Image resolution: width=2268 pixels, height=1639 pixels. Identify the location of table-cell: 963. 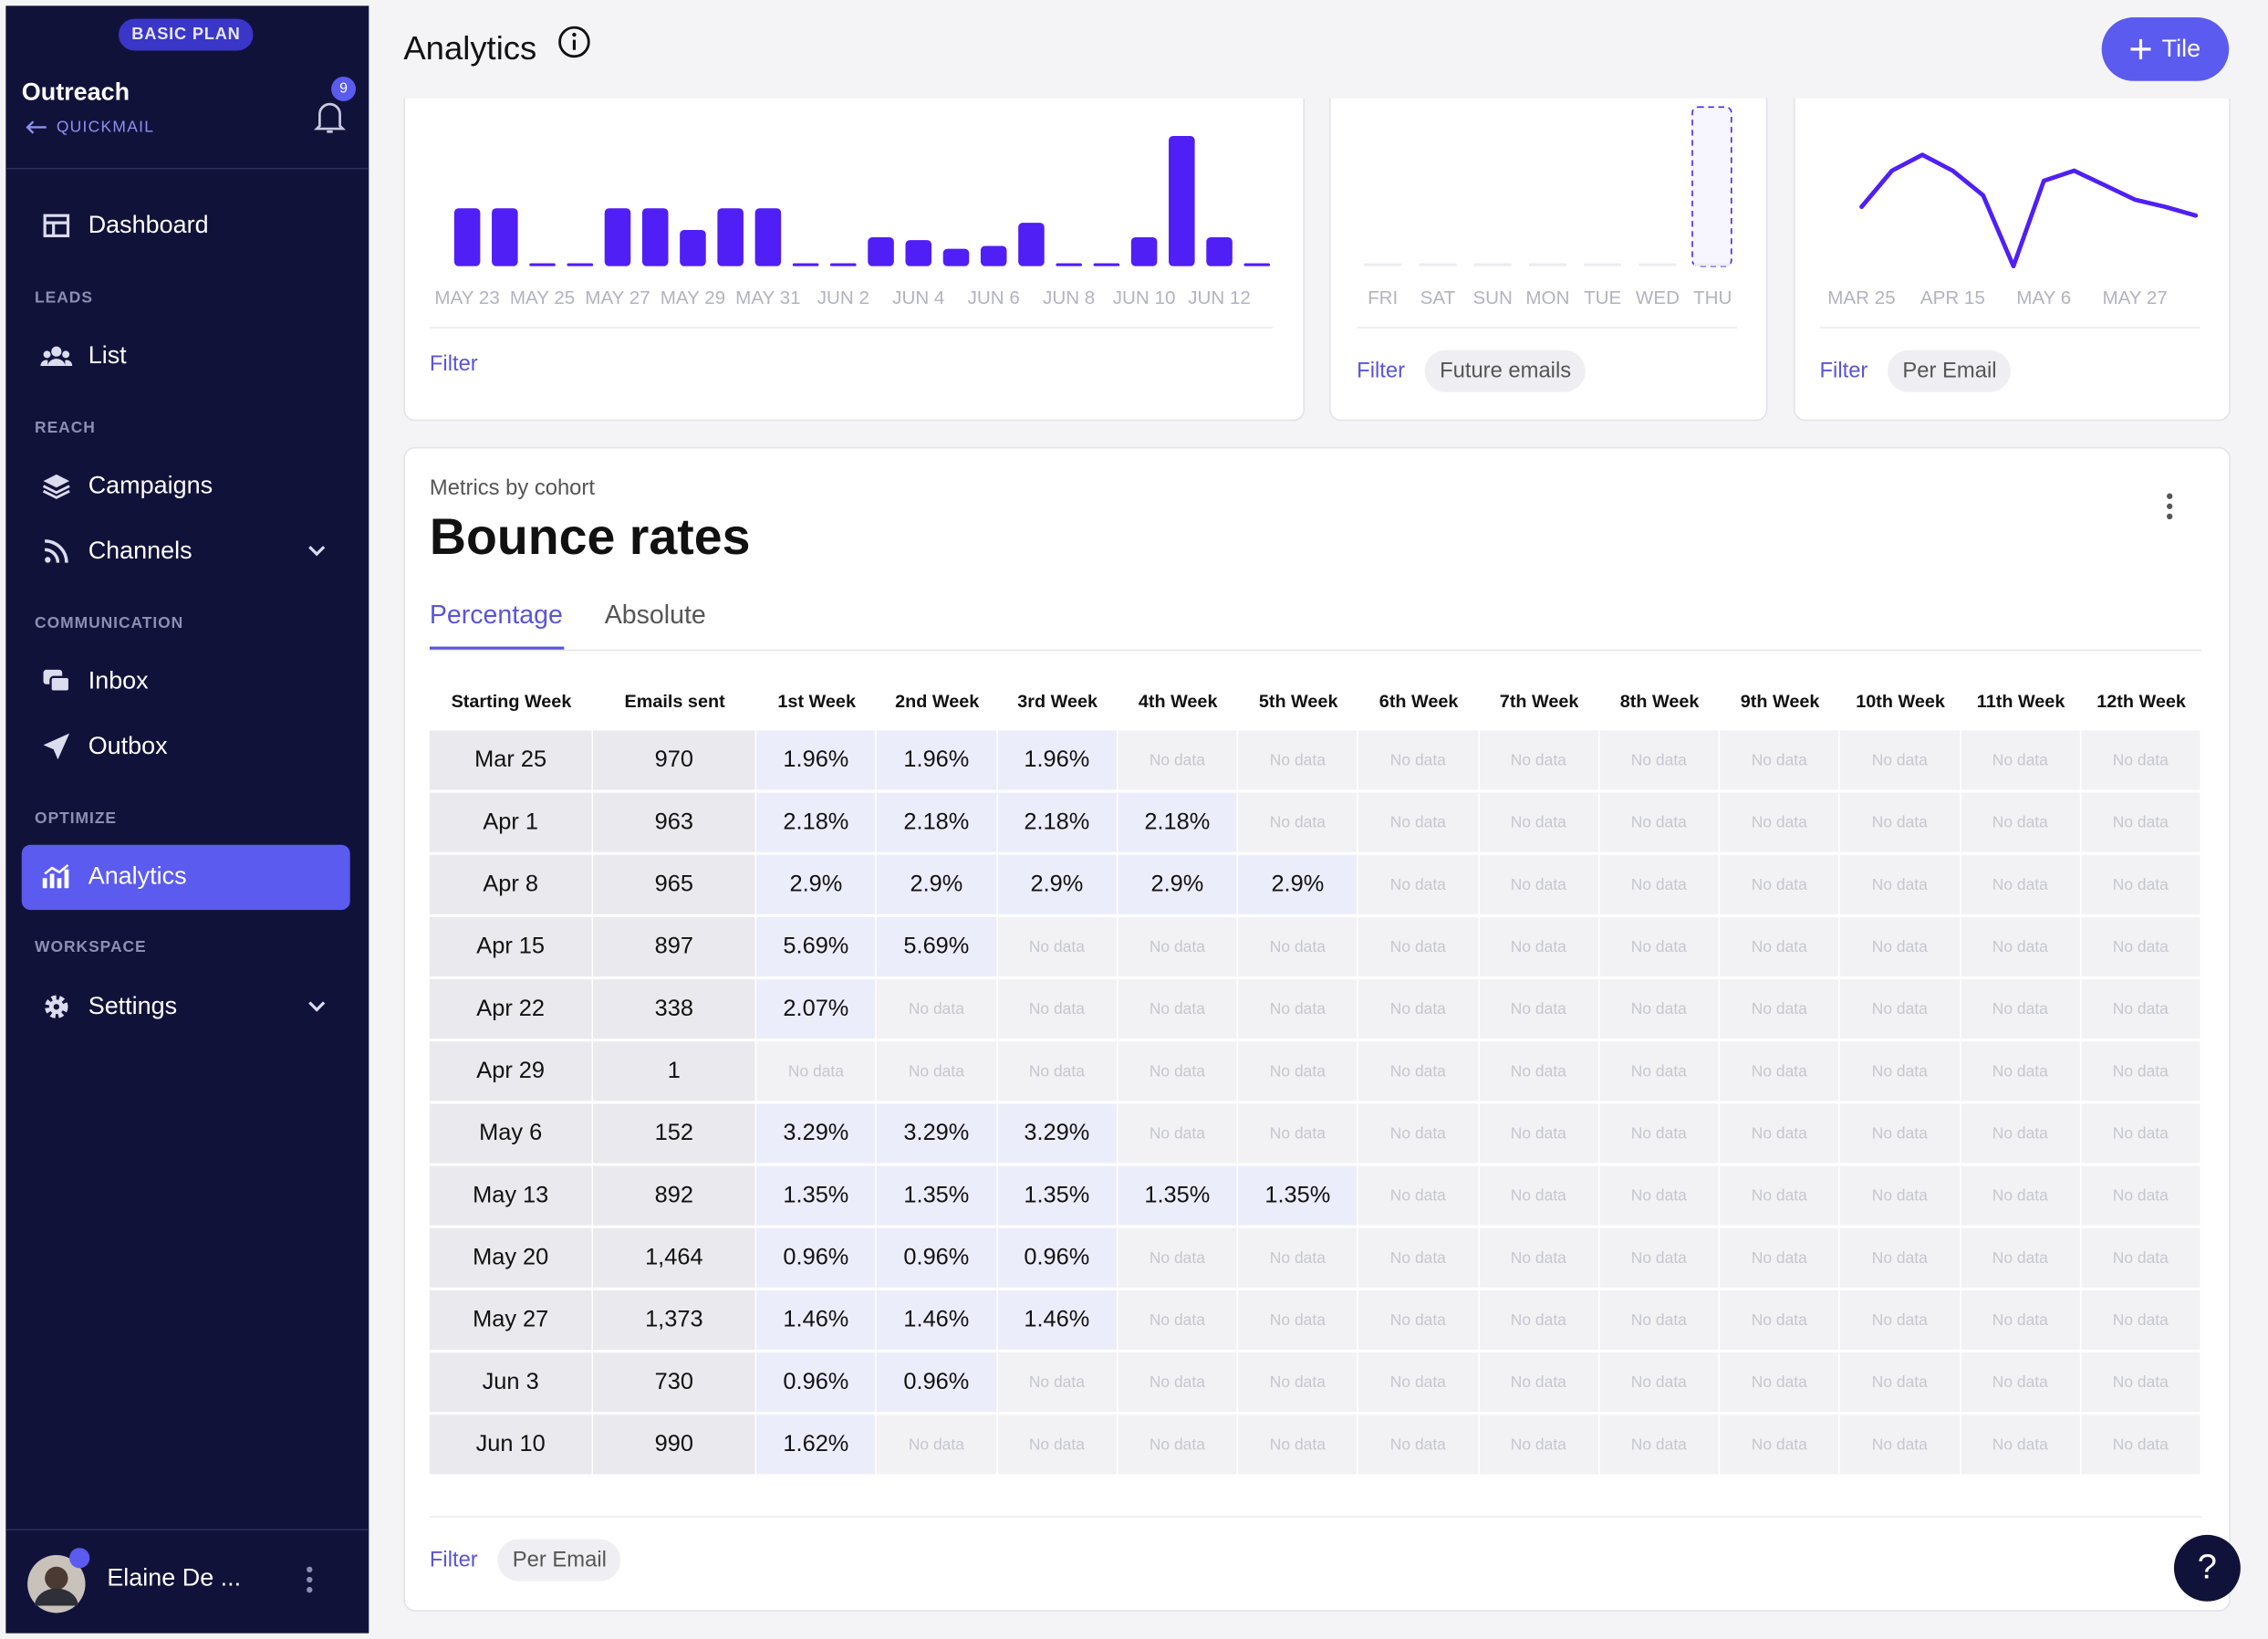
(675, 823).